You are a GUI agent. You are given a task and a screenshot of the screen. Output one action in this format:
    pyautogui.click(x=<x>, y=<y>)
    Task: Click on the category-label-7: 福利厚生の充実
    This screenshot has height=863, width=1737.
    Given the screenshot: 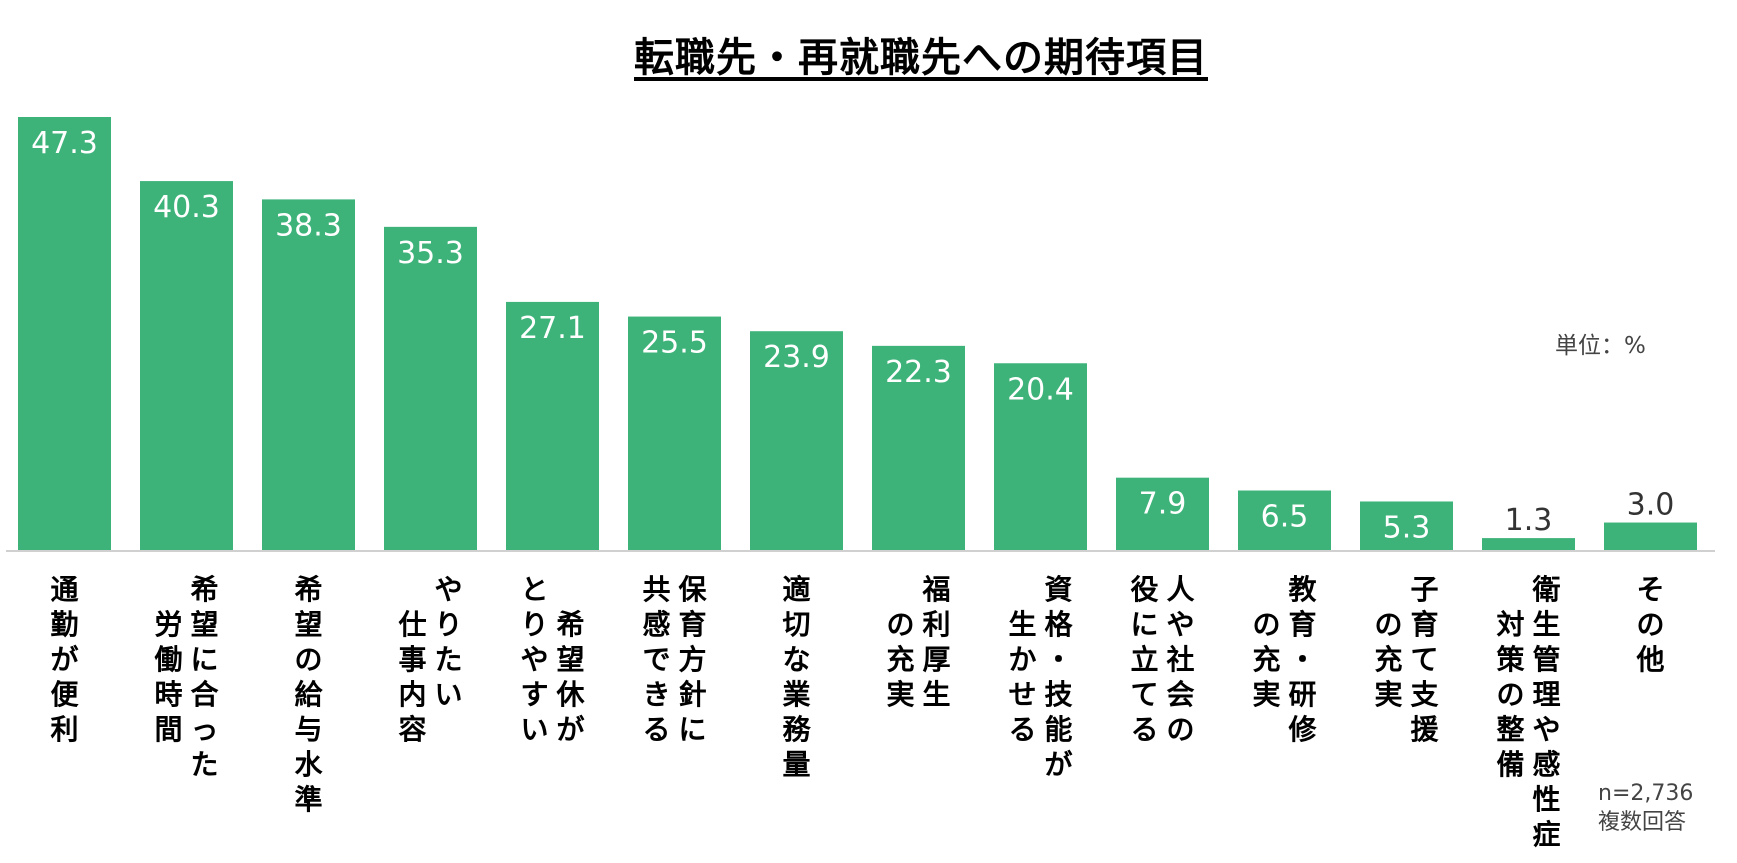 What is the action you would take?
    pyautogui.click(x=919, y=717)
    